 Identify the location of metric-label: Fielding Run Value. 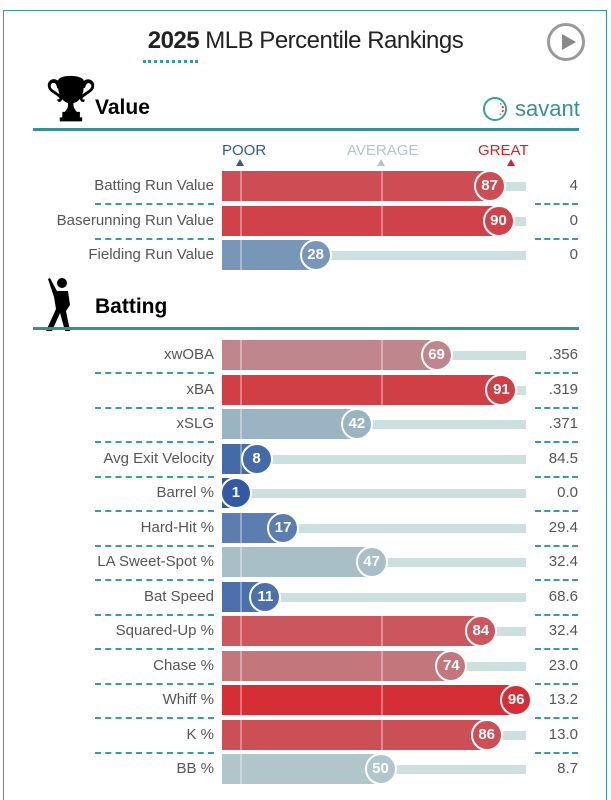
(151, 254).